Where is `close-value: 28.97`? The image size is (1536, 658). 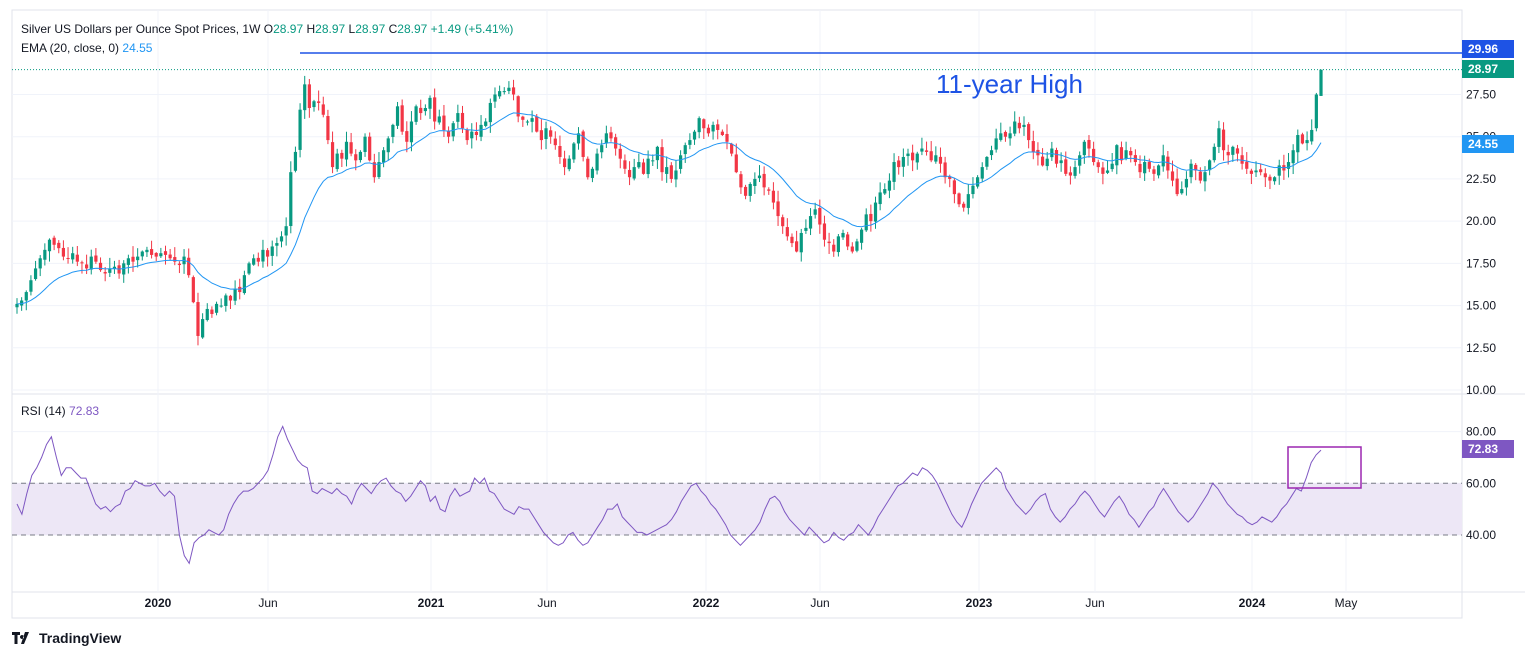 close-value: 28.97 is located at coordinates (412, 29).